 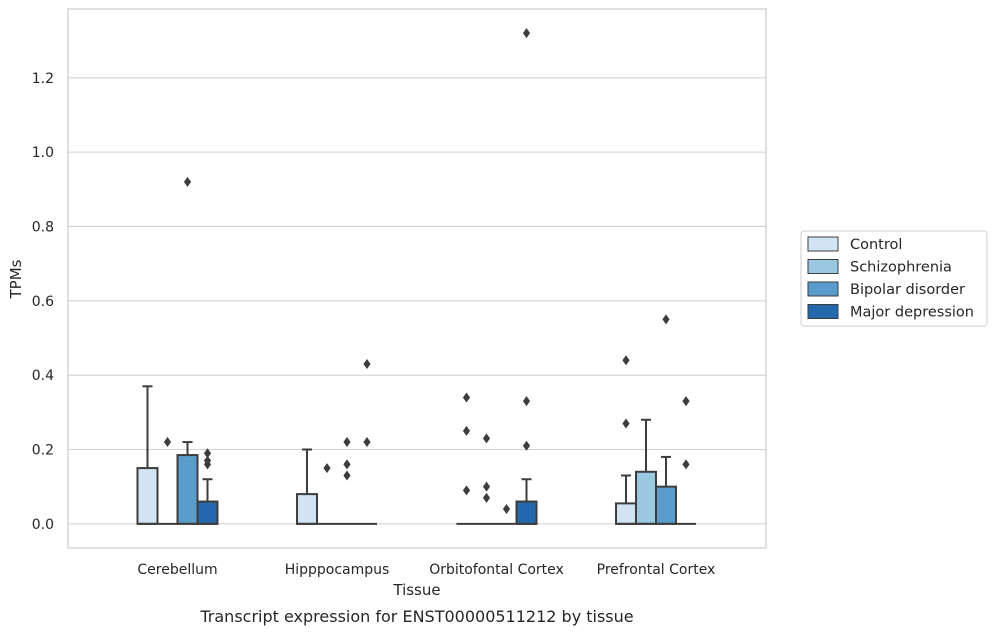 I want to click on y-tick-label: 0.6, so click(x=43, y=302).